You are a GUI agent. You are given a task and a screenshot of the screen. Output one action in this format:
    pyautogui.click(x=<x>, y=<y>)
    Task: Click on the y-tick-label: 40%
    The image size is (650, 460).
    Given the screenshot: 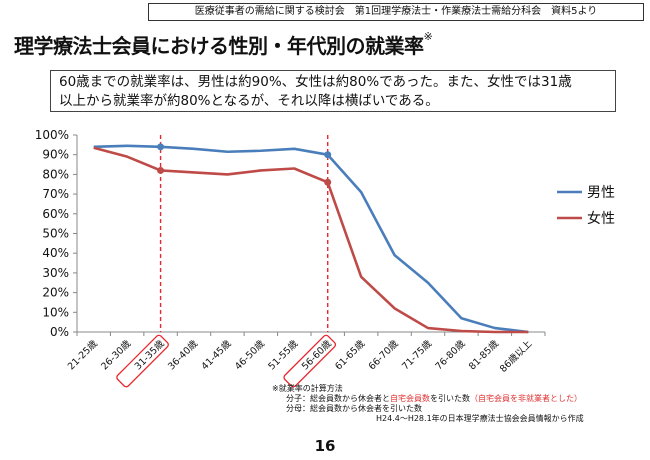 What is the action you would take?
    pyautogui.click(x=55, y=253)
    